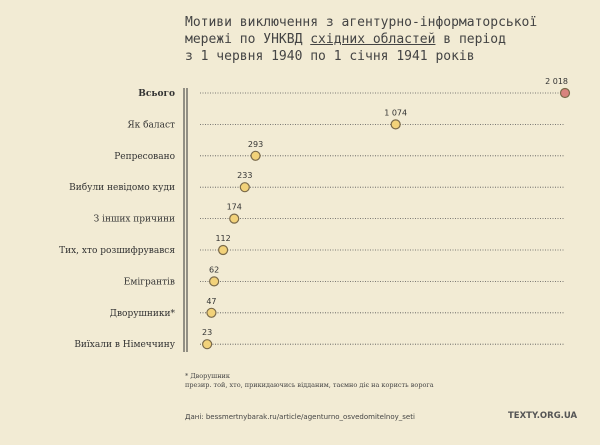  I want to click on category-label: Тих, хто розшифрувався, so click(117, 251).